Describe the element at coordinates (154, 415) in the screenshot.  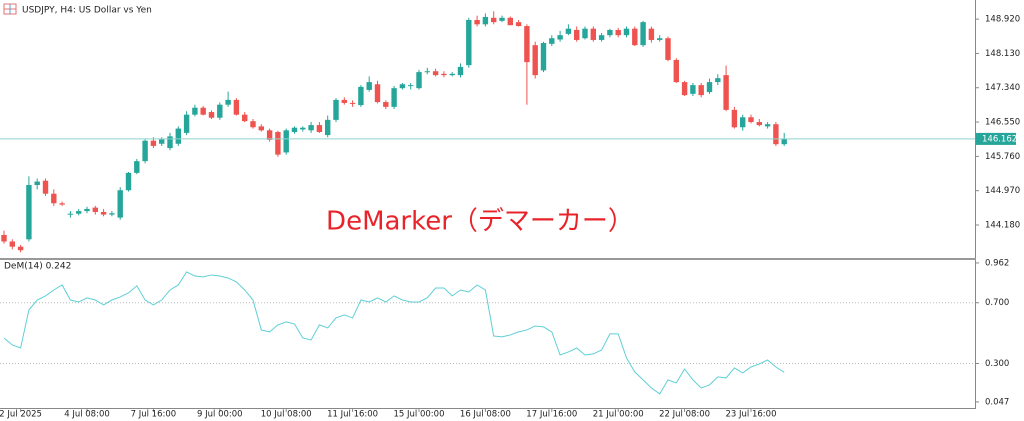
I see `x-tick-label: 7 Jul 16:00` at that location.